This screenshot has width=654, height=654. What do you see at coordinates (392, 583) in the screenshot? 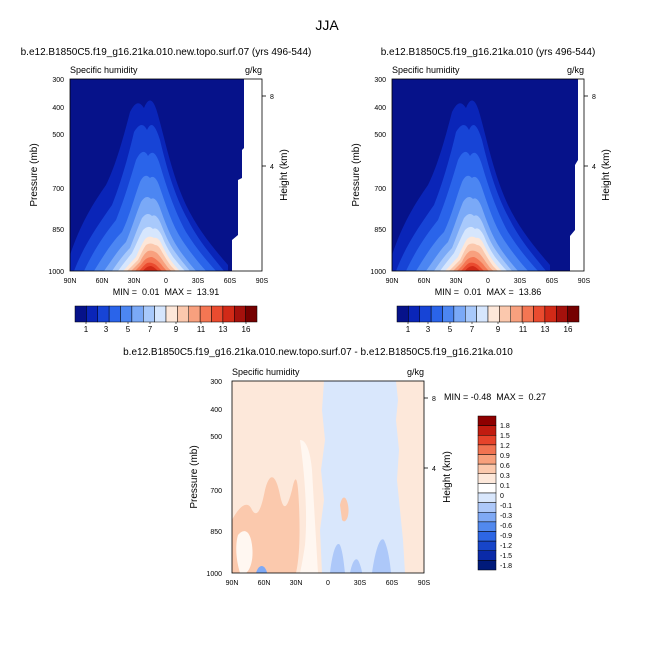
I see `panel-diff-x-tick-label: 60S` at bounding box center [392, 583].